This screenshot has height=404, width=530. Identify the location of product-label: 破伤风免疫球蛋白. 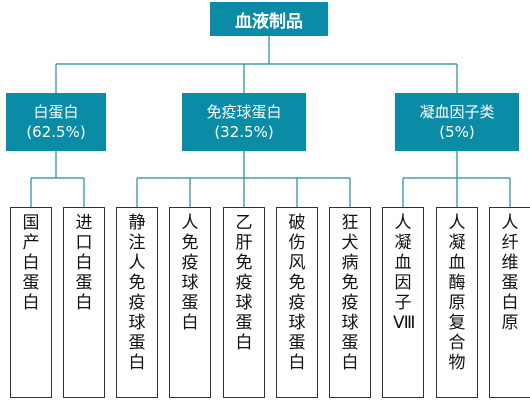
(297, 293).